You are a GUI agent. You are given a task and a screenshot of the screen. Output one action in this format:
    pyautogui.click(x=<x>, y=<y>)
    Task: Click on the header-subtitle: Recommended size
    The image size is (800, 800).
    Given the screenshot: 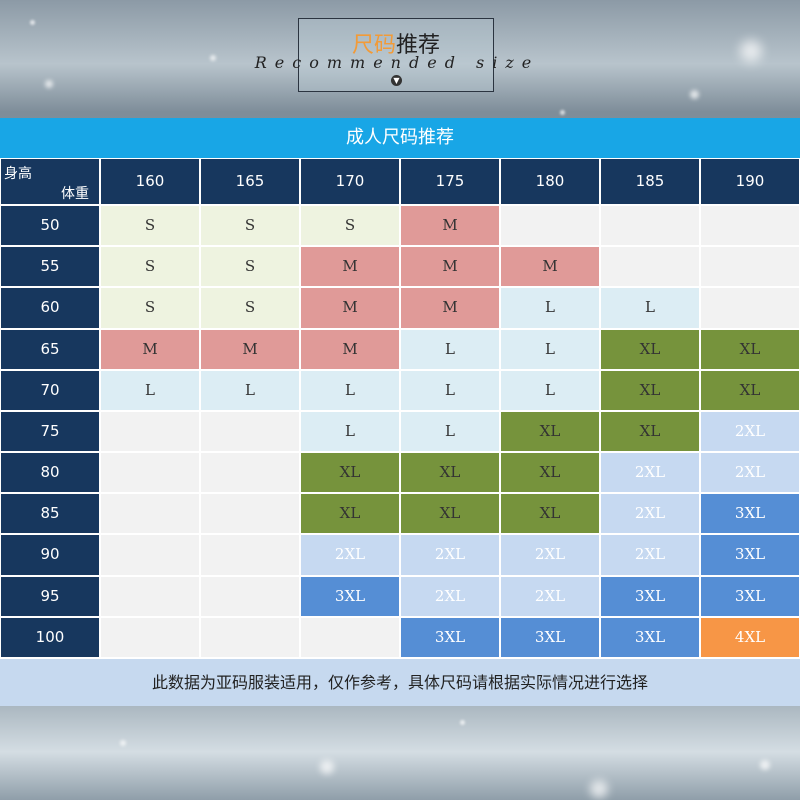 What is the action you would take?
    pyautogui.click(x=397, y=62)
    